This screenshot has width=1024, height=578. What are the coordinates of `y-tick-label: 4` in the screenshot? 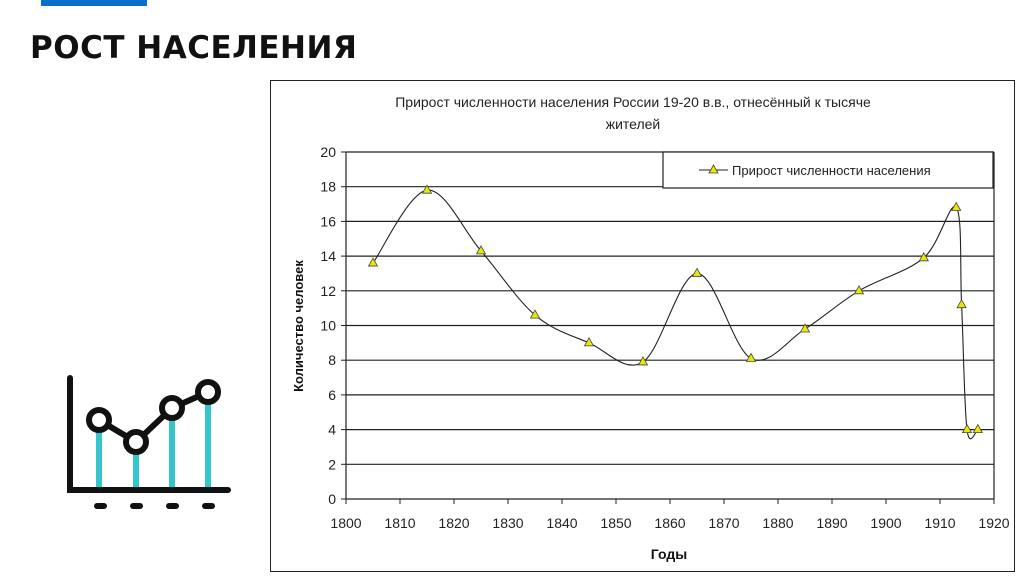 It's located at (332, 430).